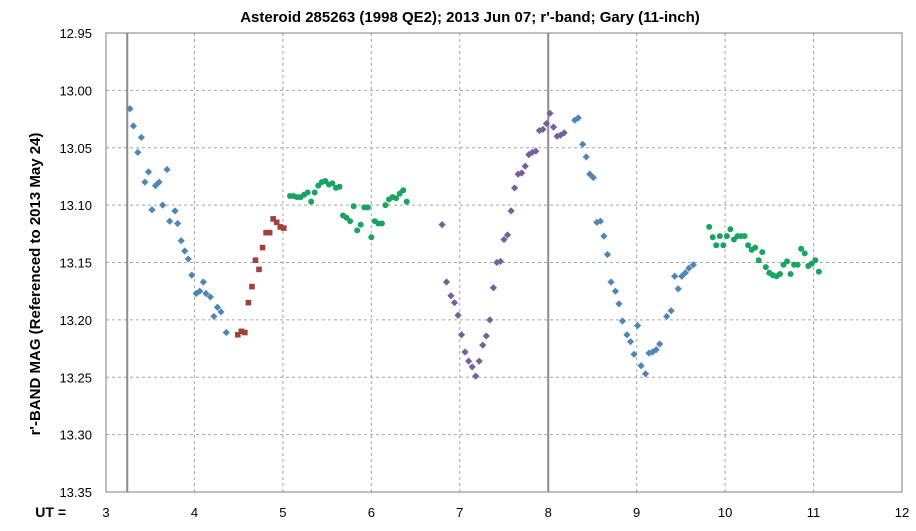 This screenshot has width=916, height=531. I want to click on y-tick-label: 13.20, so click(75, 320).